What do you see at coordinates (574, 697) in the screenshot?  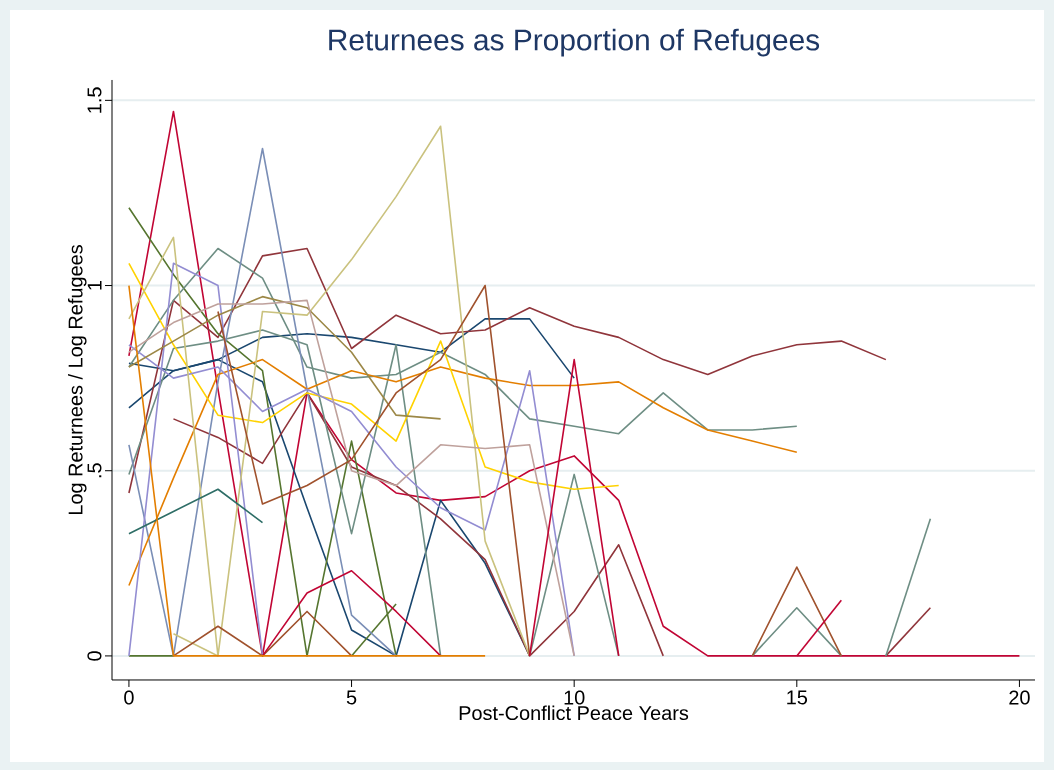 I see `x-tick-label: 10` at bounding box center [574, 697].